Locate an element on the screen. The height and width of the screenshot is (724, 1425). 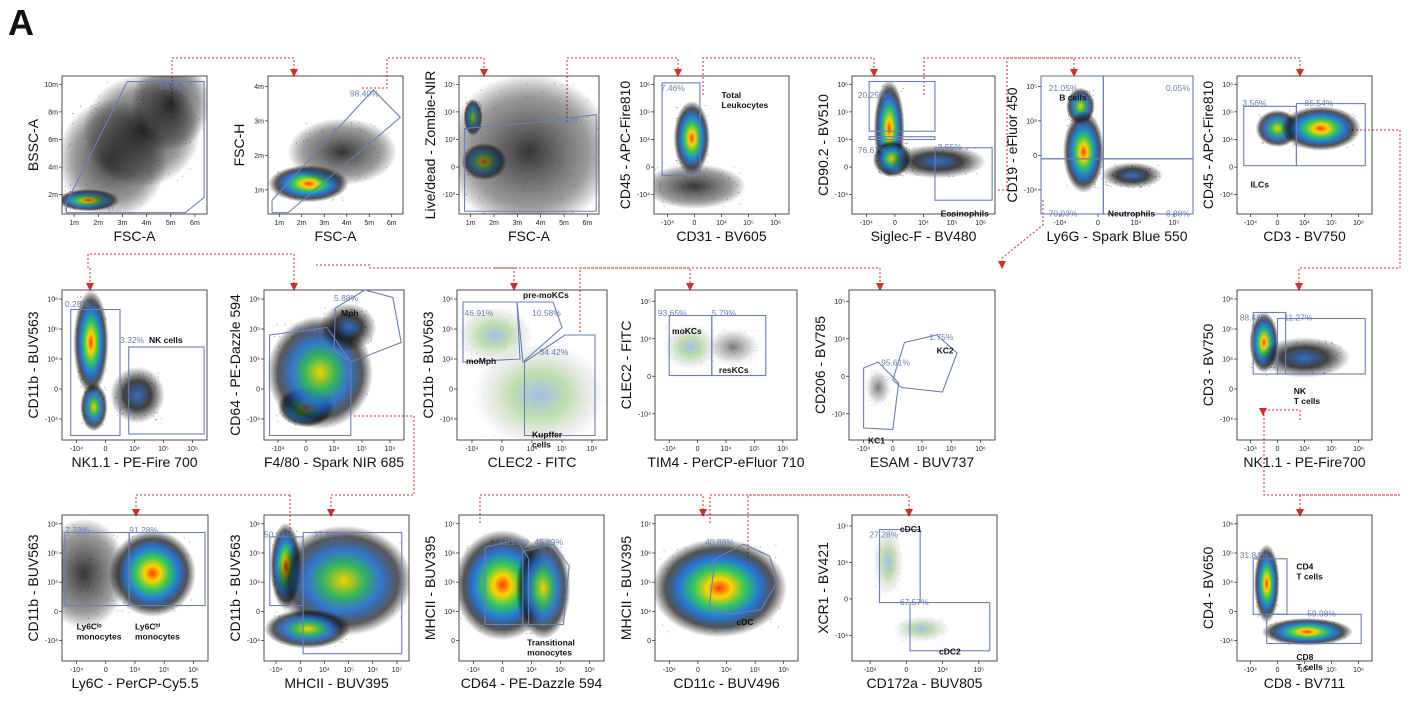
gate-label: Ly6Cʰⁱ is located at coordinates (148, 626).